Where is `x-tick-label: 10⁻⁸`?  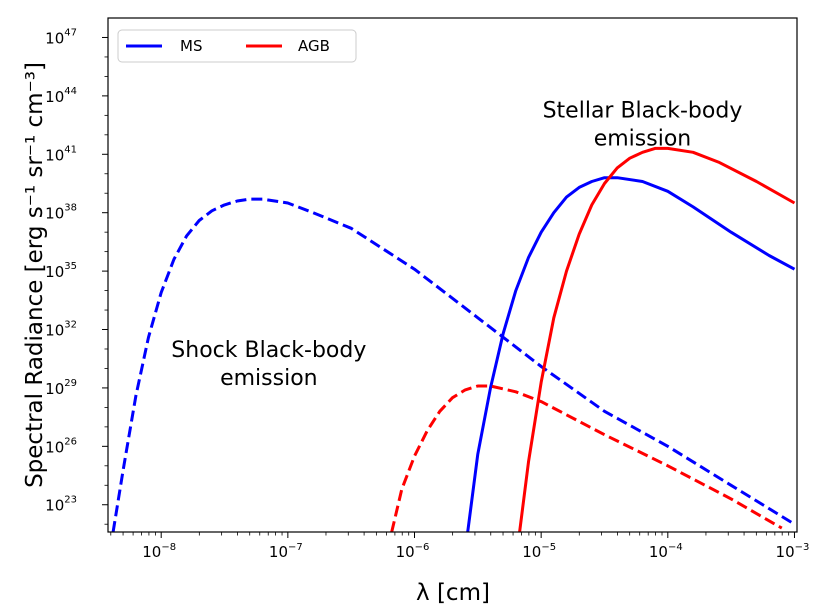 x-tick-label: 10⁻⁸ is located at coordinates (159, 551).